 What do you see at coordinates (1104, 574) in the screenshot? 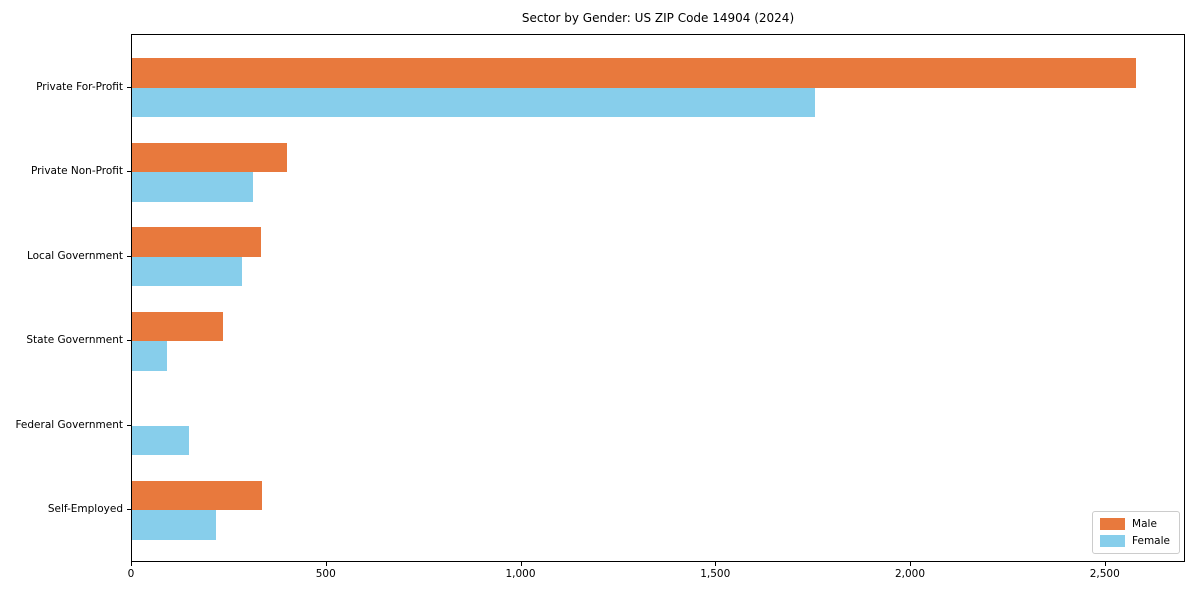
I see `x-tick-label-2500: 2,500` at bounding box center [1104, 574].